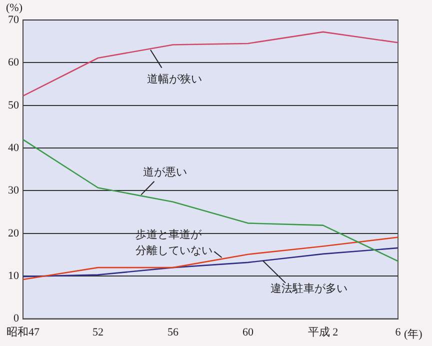 The image size is (432, 346). Describe the element at coordinates (14, 148) in the screenshot. I see `y-tick-label: 40` at that location.